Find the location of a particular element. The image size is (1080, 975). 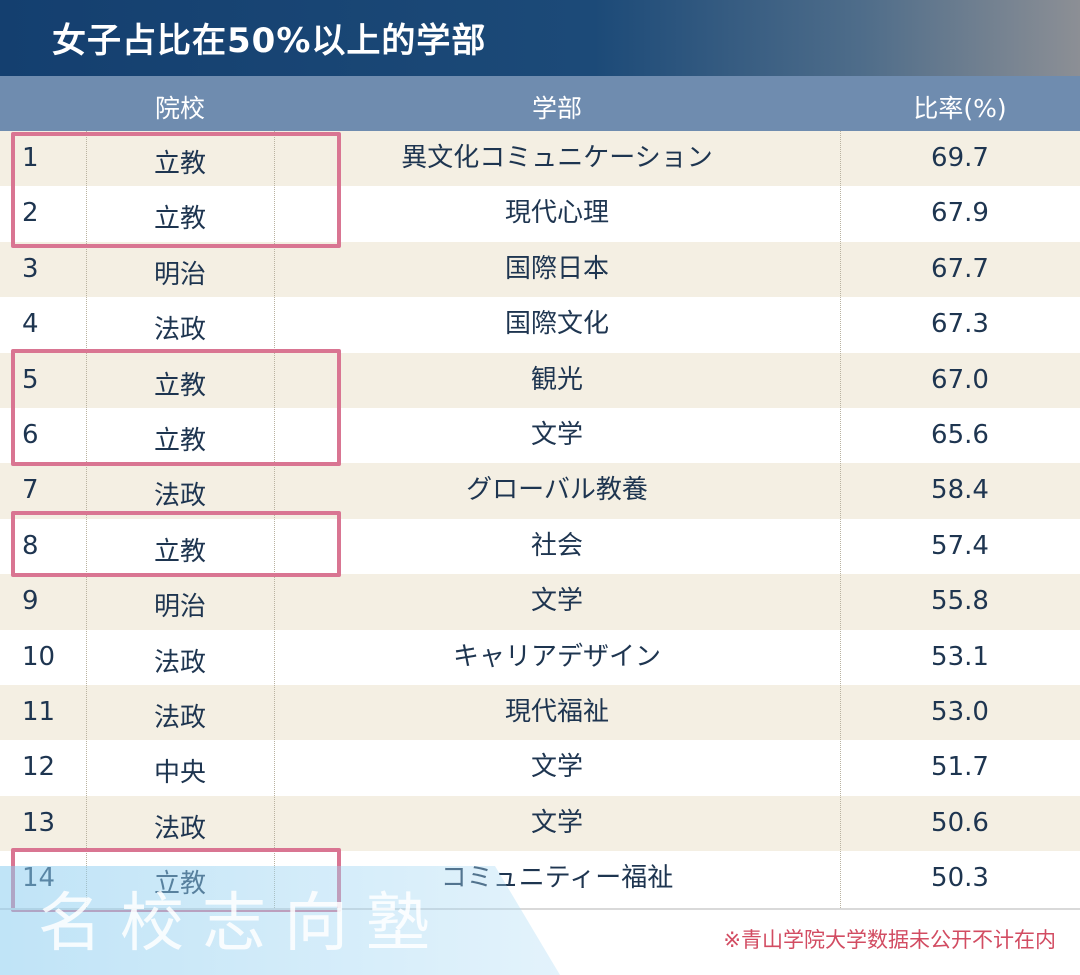

ratio-cell: 69.7 is located at coordinates (960, 158).